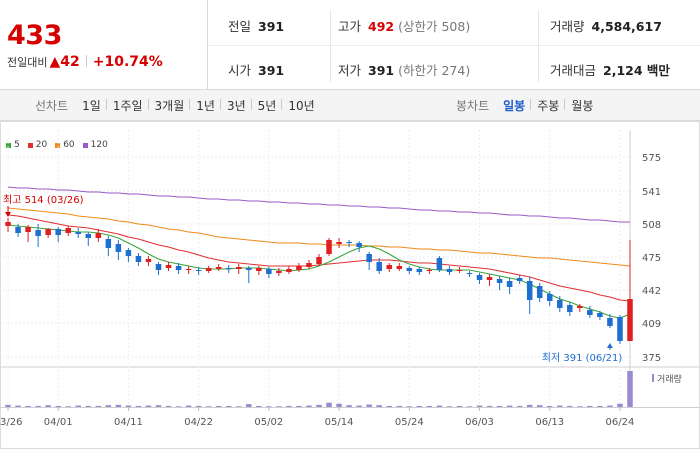 The height and width of the screenshot is (450, 700). What do you see at coordinates (651, 358) in the screenshot?
I see `y-tick-label: 375` at bounding box center [651, 358].